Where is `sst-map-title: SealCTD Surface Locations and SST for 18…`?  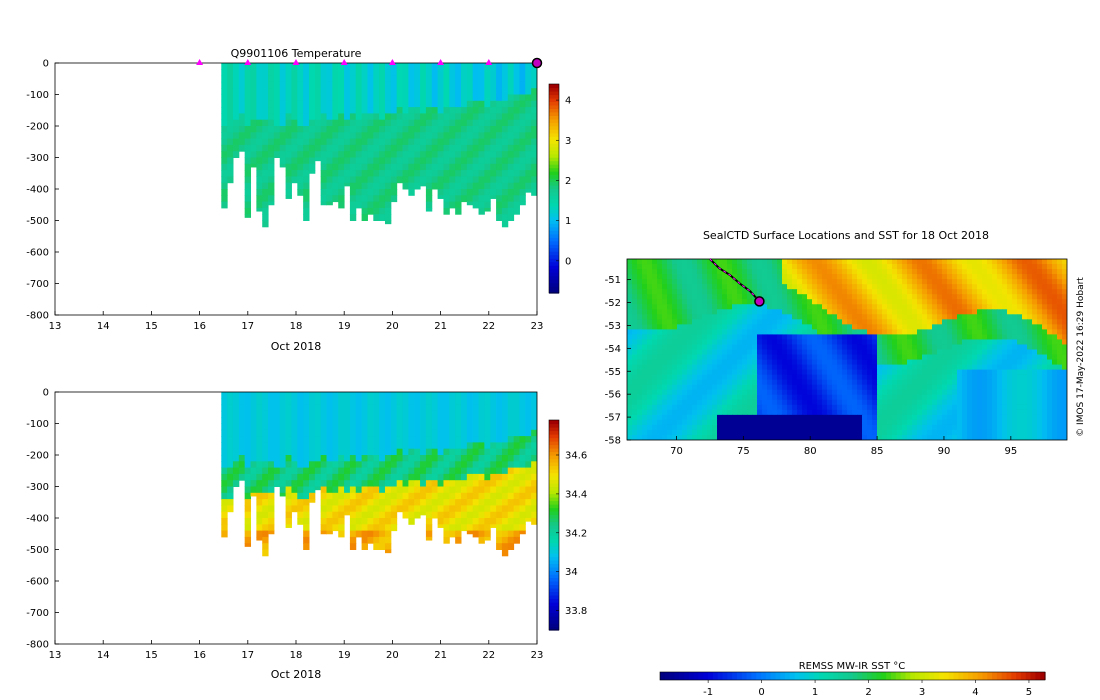
sst-map-title: SealCTD Surface Locations and SST for 18… is located at coordinates (846, 235).